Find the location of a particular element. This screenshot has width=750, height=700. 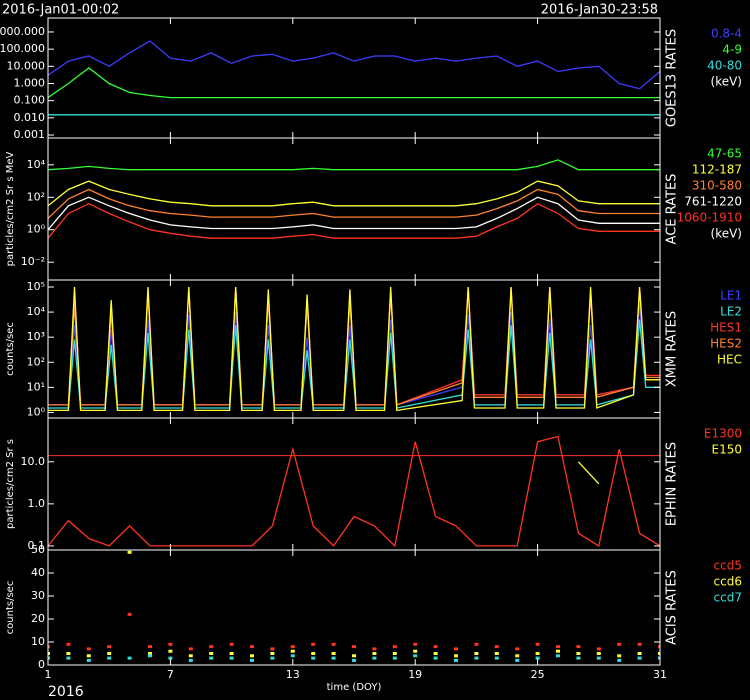

y-tick-label: 10⁻² is located at coordinates (33, 261).